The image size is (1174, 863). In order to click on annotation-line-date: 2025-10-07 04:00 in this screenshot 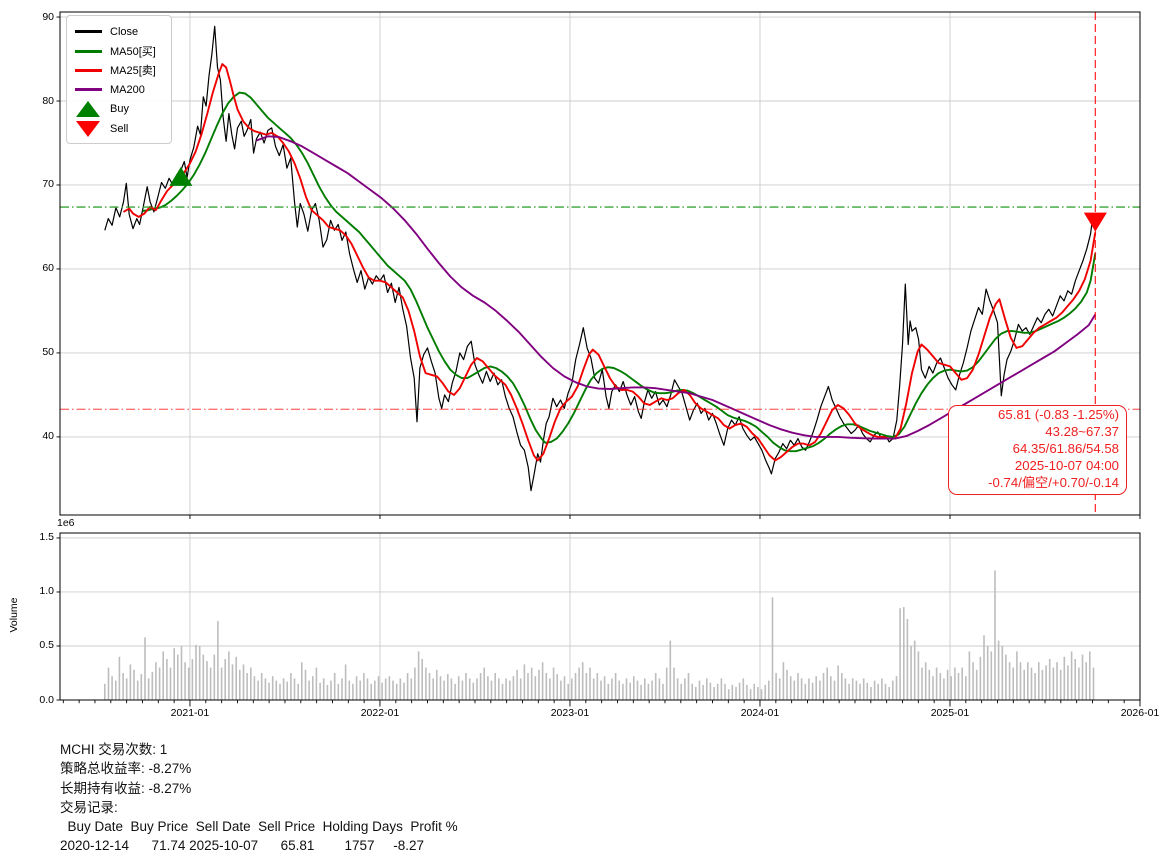, I will do `click(1066, 465)`.